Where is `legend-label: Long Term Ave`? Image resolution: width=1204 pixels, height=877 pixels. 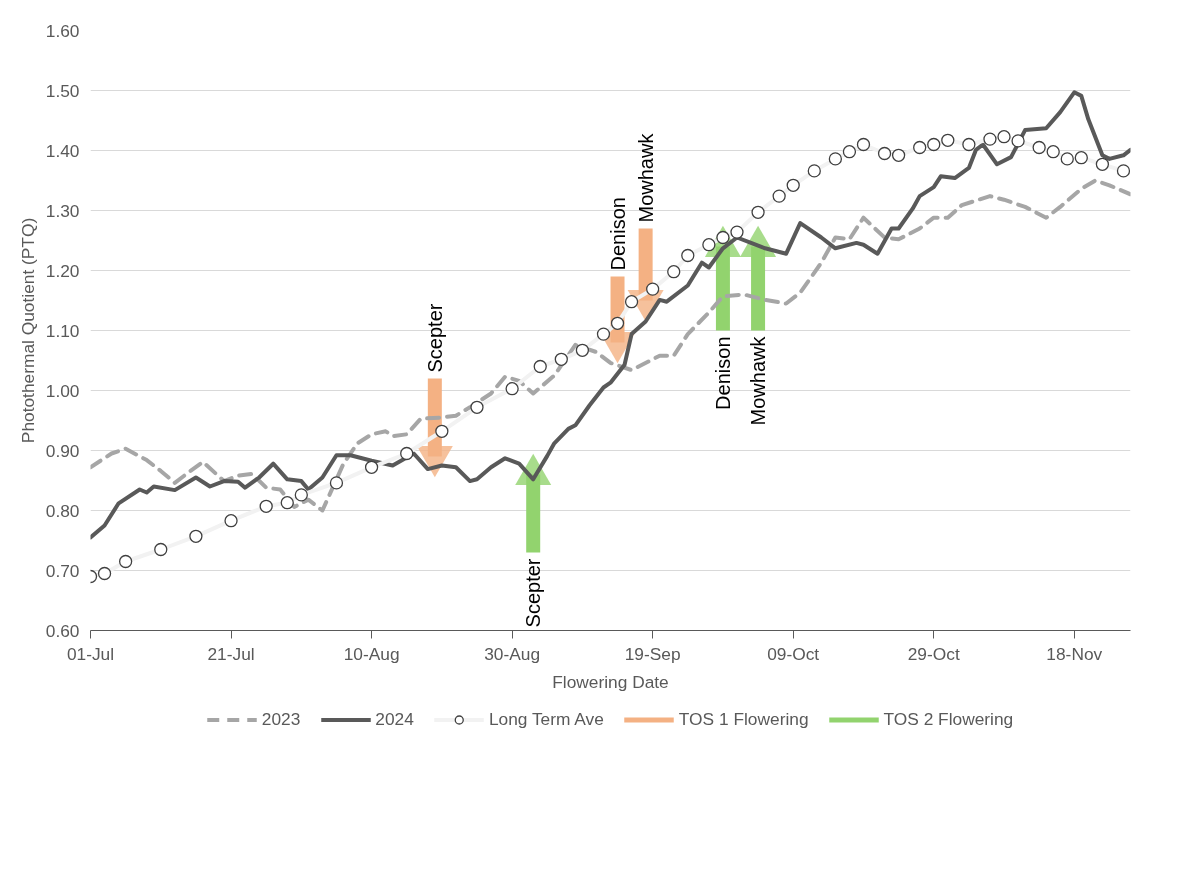
legend-label: Long Term Ave is located at coordinates (546, 719).